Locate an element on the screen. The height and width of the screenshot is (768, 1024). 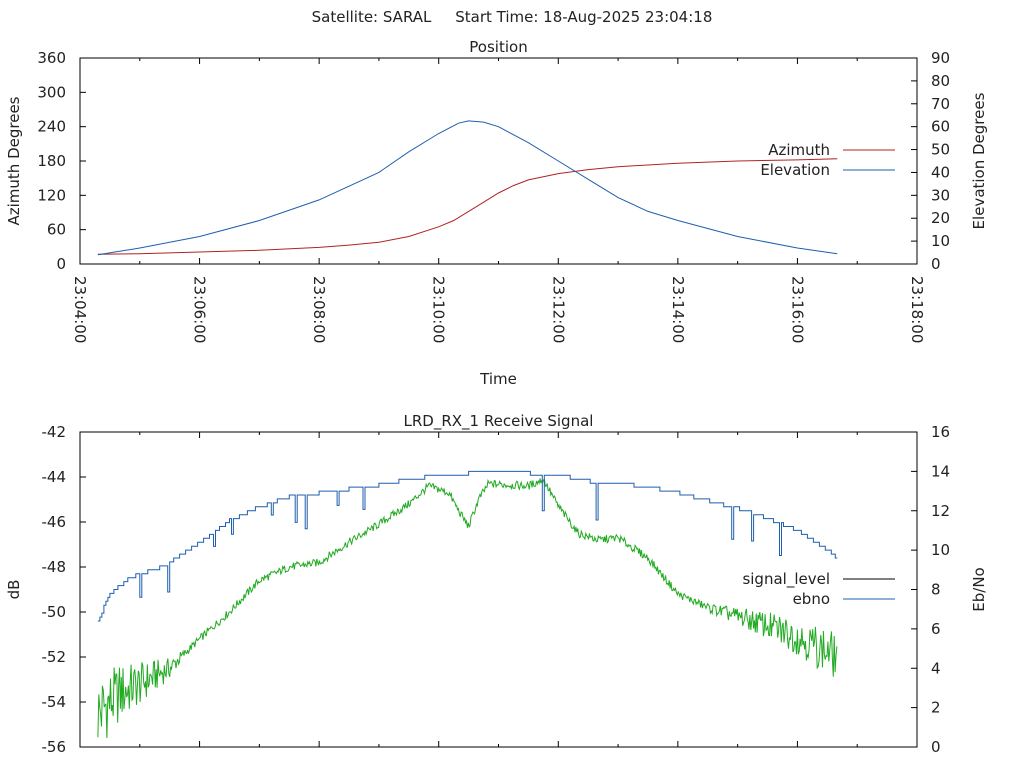
y-tick-label: -56 is located at coordinates (54, 747).